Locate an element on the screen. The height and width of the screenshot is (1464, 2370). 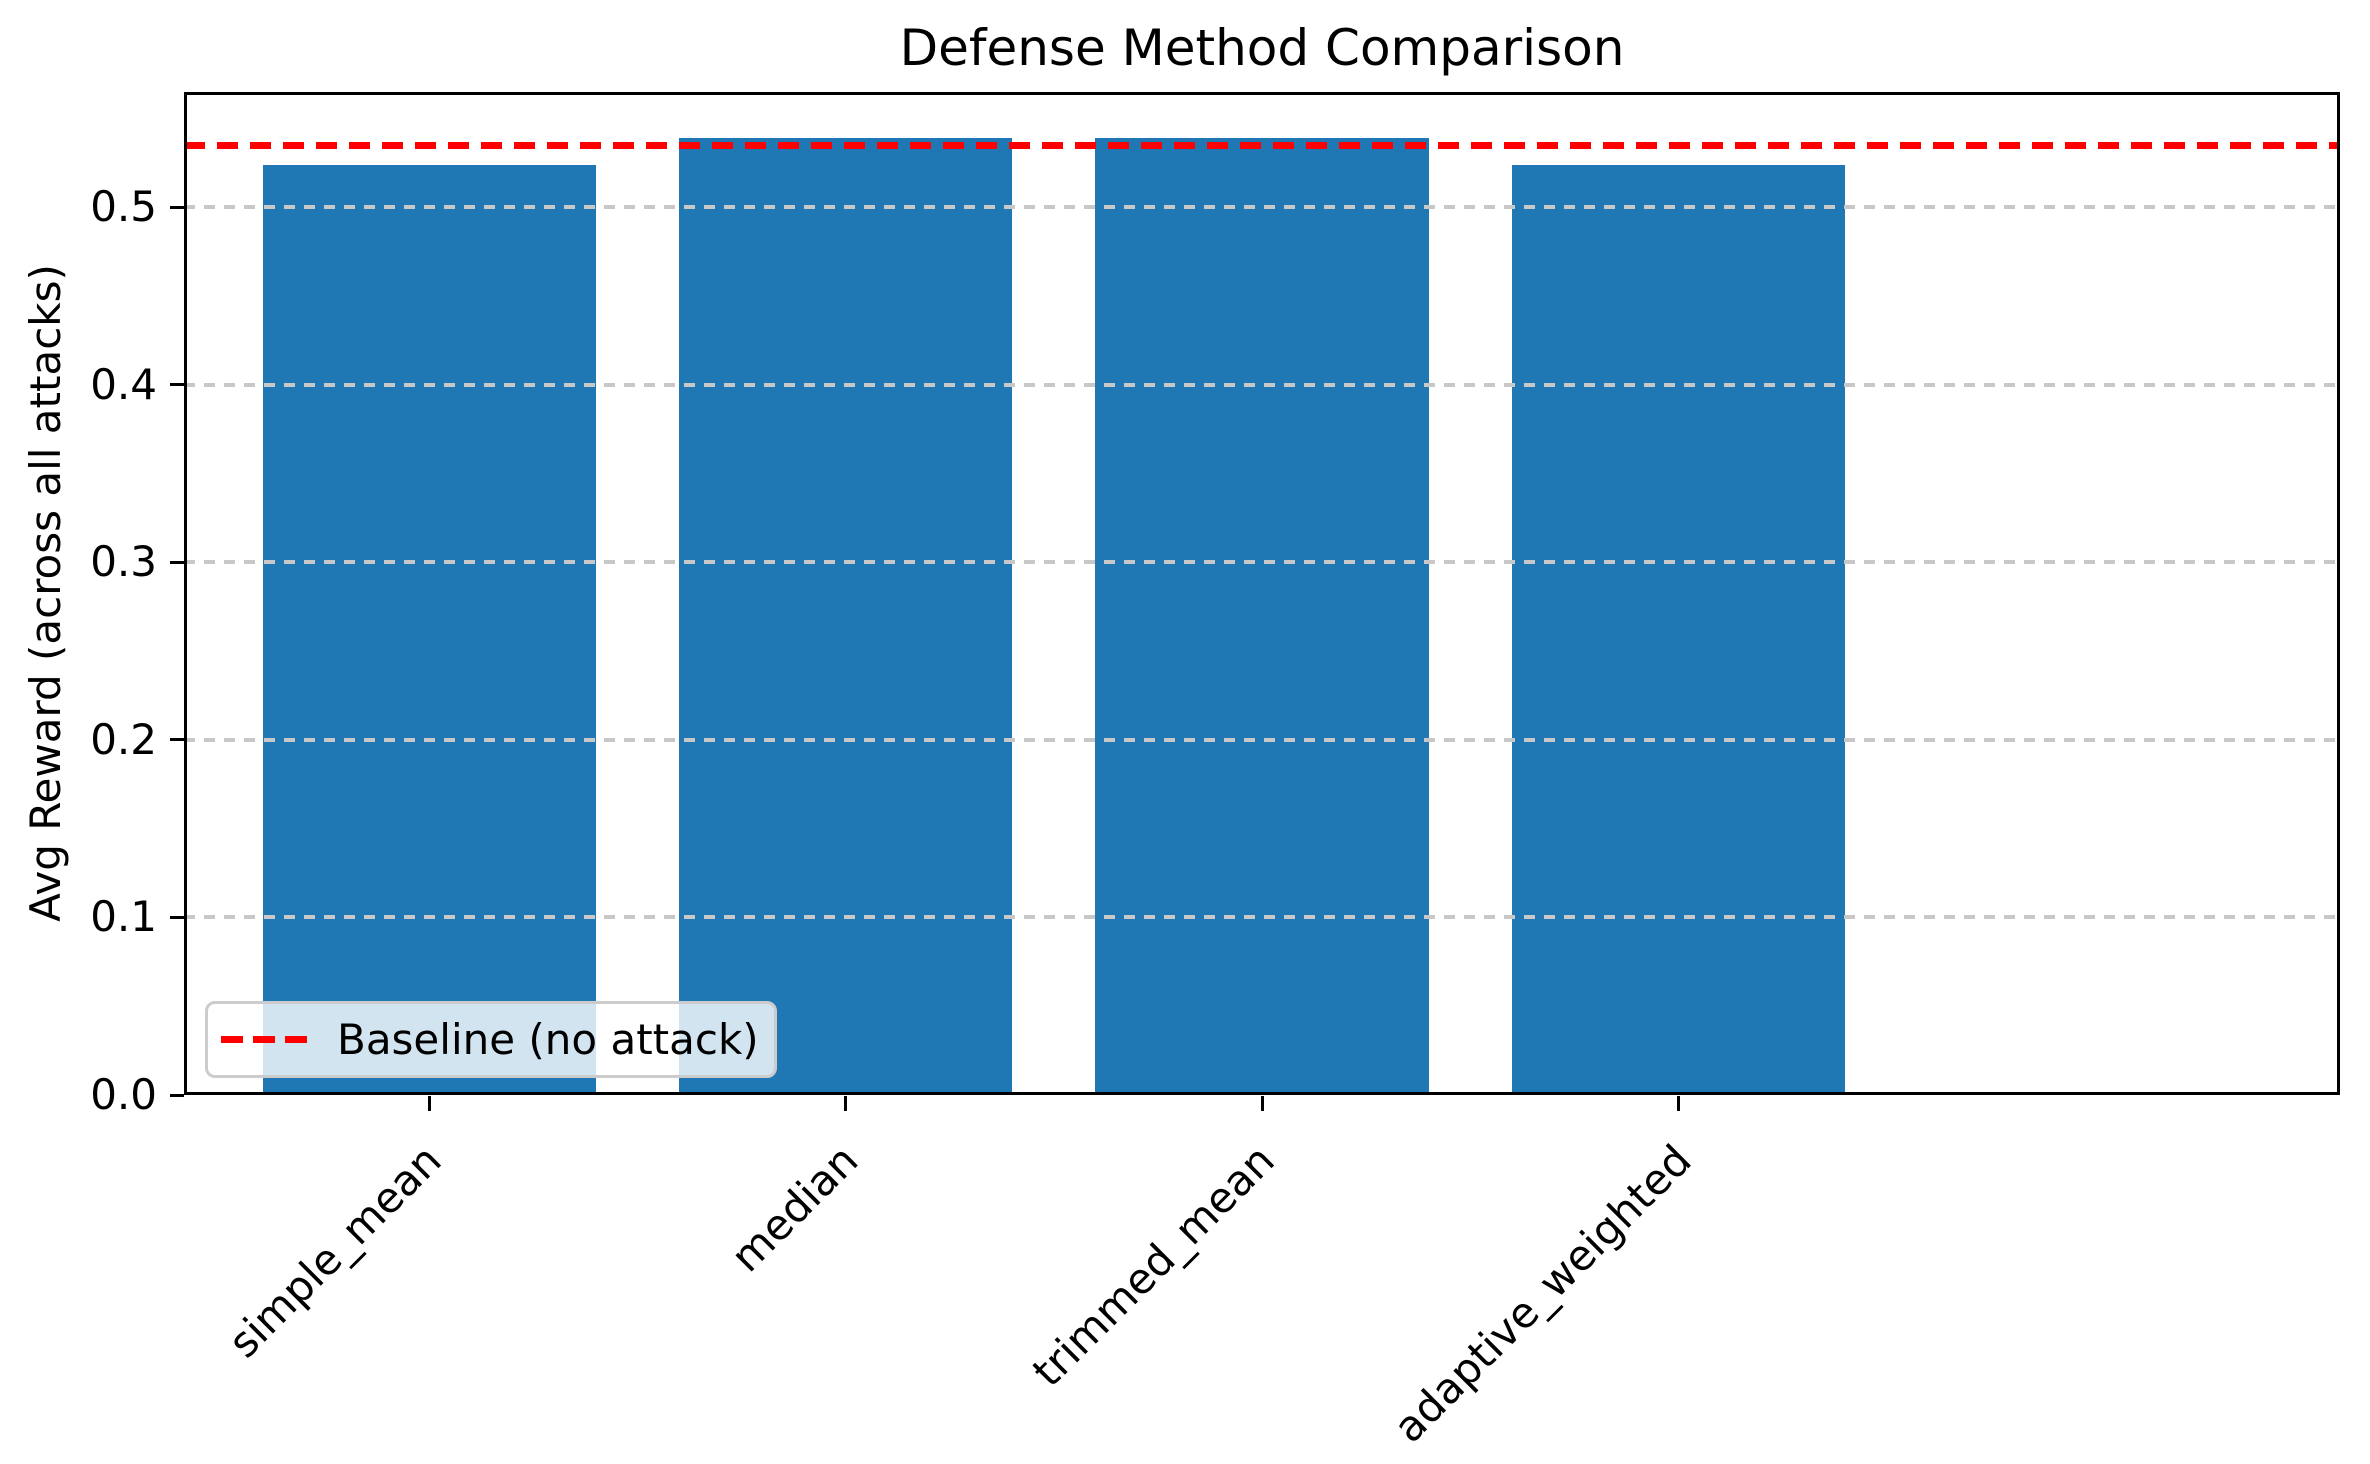
x-tick-trimmed_mean is located at coordinates (1262, 1103).